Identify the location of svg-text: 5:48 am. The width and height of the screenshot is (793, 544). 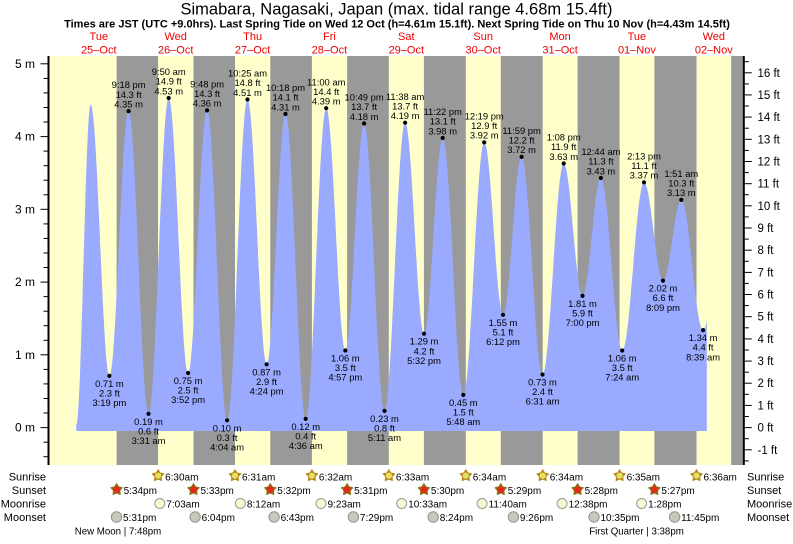
(463, 421).